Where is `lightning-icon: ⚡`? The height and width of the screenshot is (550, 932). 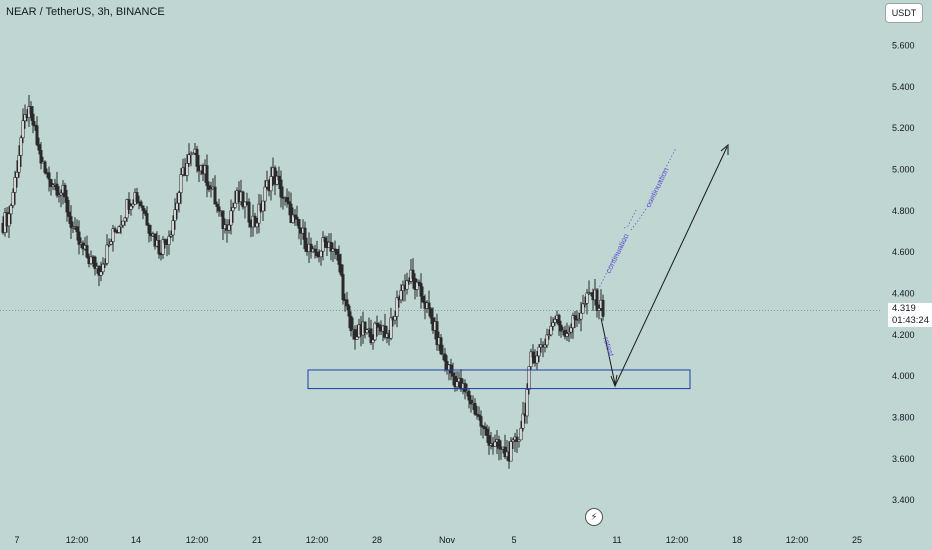 lightning-icon: ⚡ is located at coordinates (594, 517).